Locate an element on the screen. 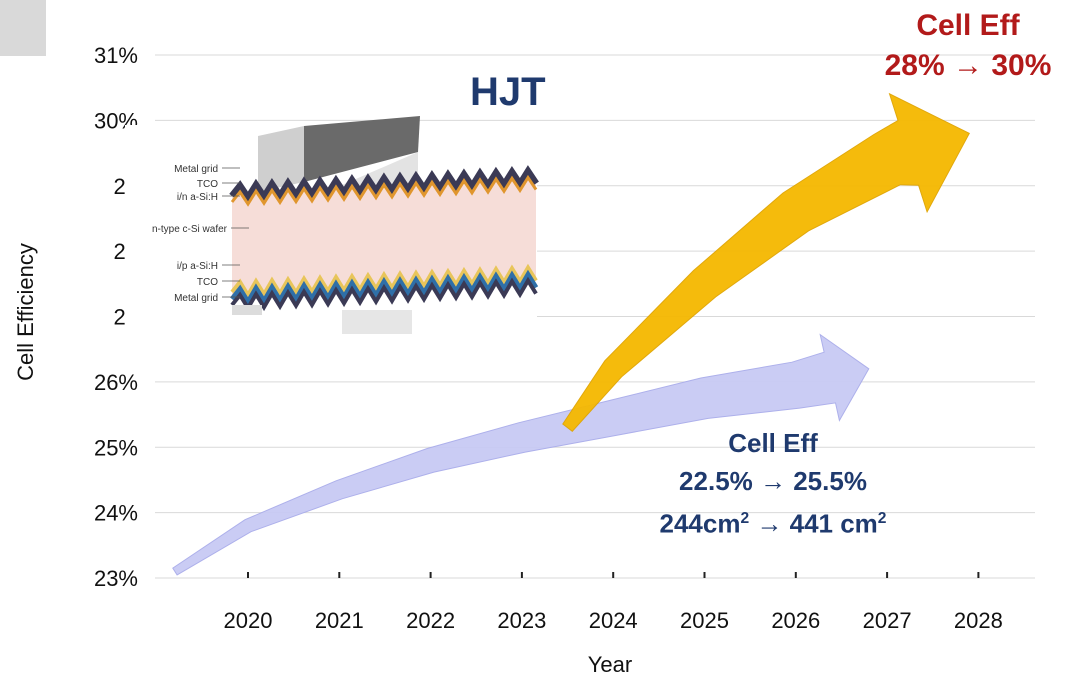 The height and width of the screenshot is (681, 1086). top-asi-layer is located at coordinates (384, 190).